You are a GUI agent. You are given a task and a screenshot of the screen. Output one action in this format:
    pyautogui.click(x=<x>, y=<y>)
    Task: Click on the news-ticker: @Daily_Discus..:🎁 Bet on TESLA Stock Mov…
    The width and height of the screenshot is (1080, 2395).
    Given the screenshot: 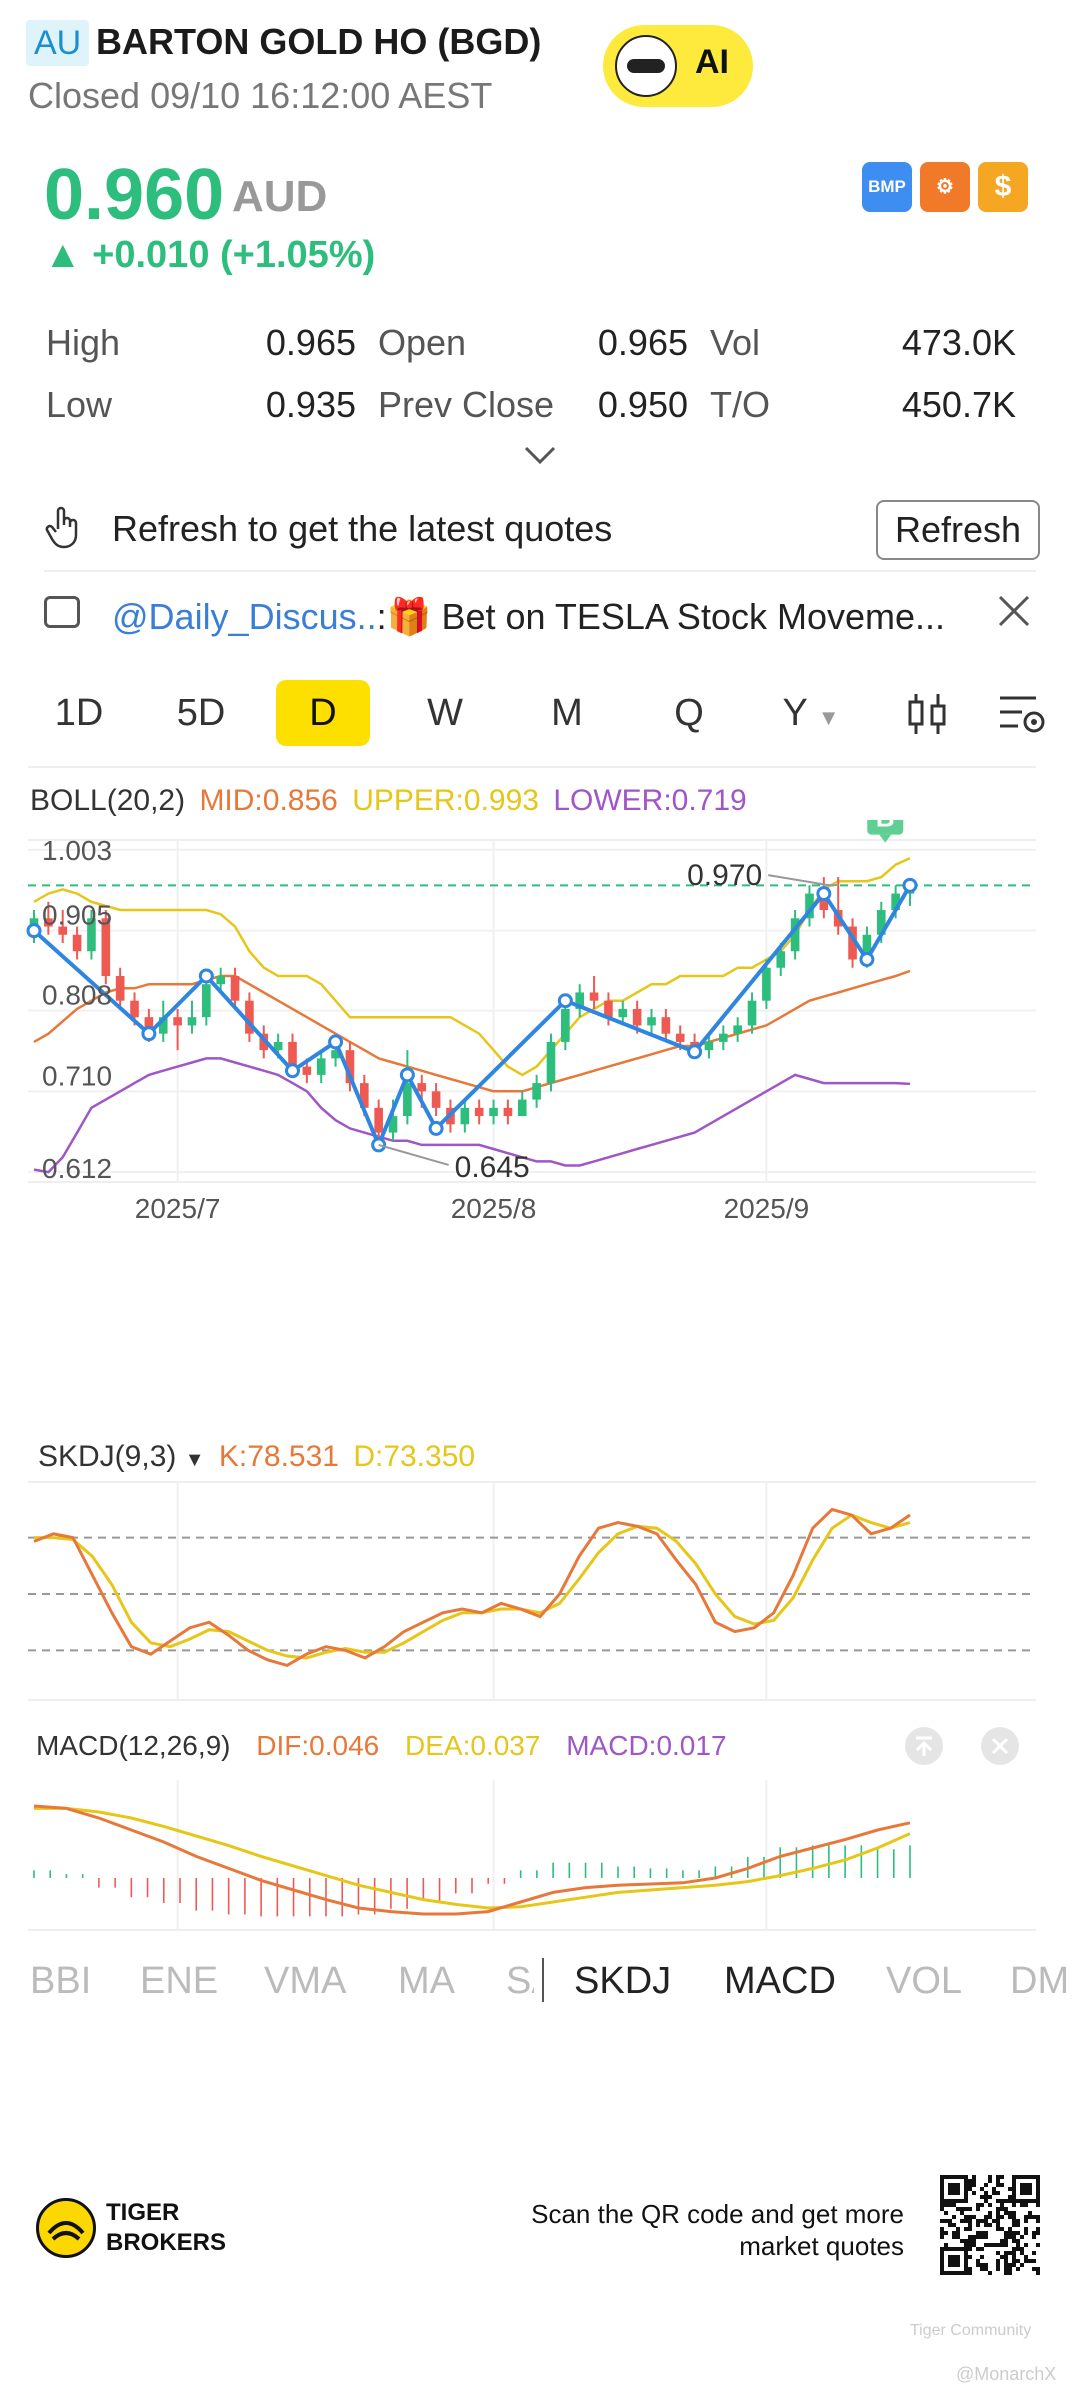 What is the action you would take?
    pyautogui.click(x=527, y=617)
    